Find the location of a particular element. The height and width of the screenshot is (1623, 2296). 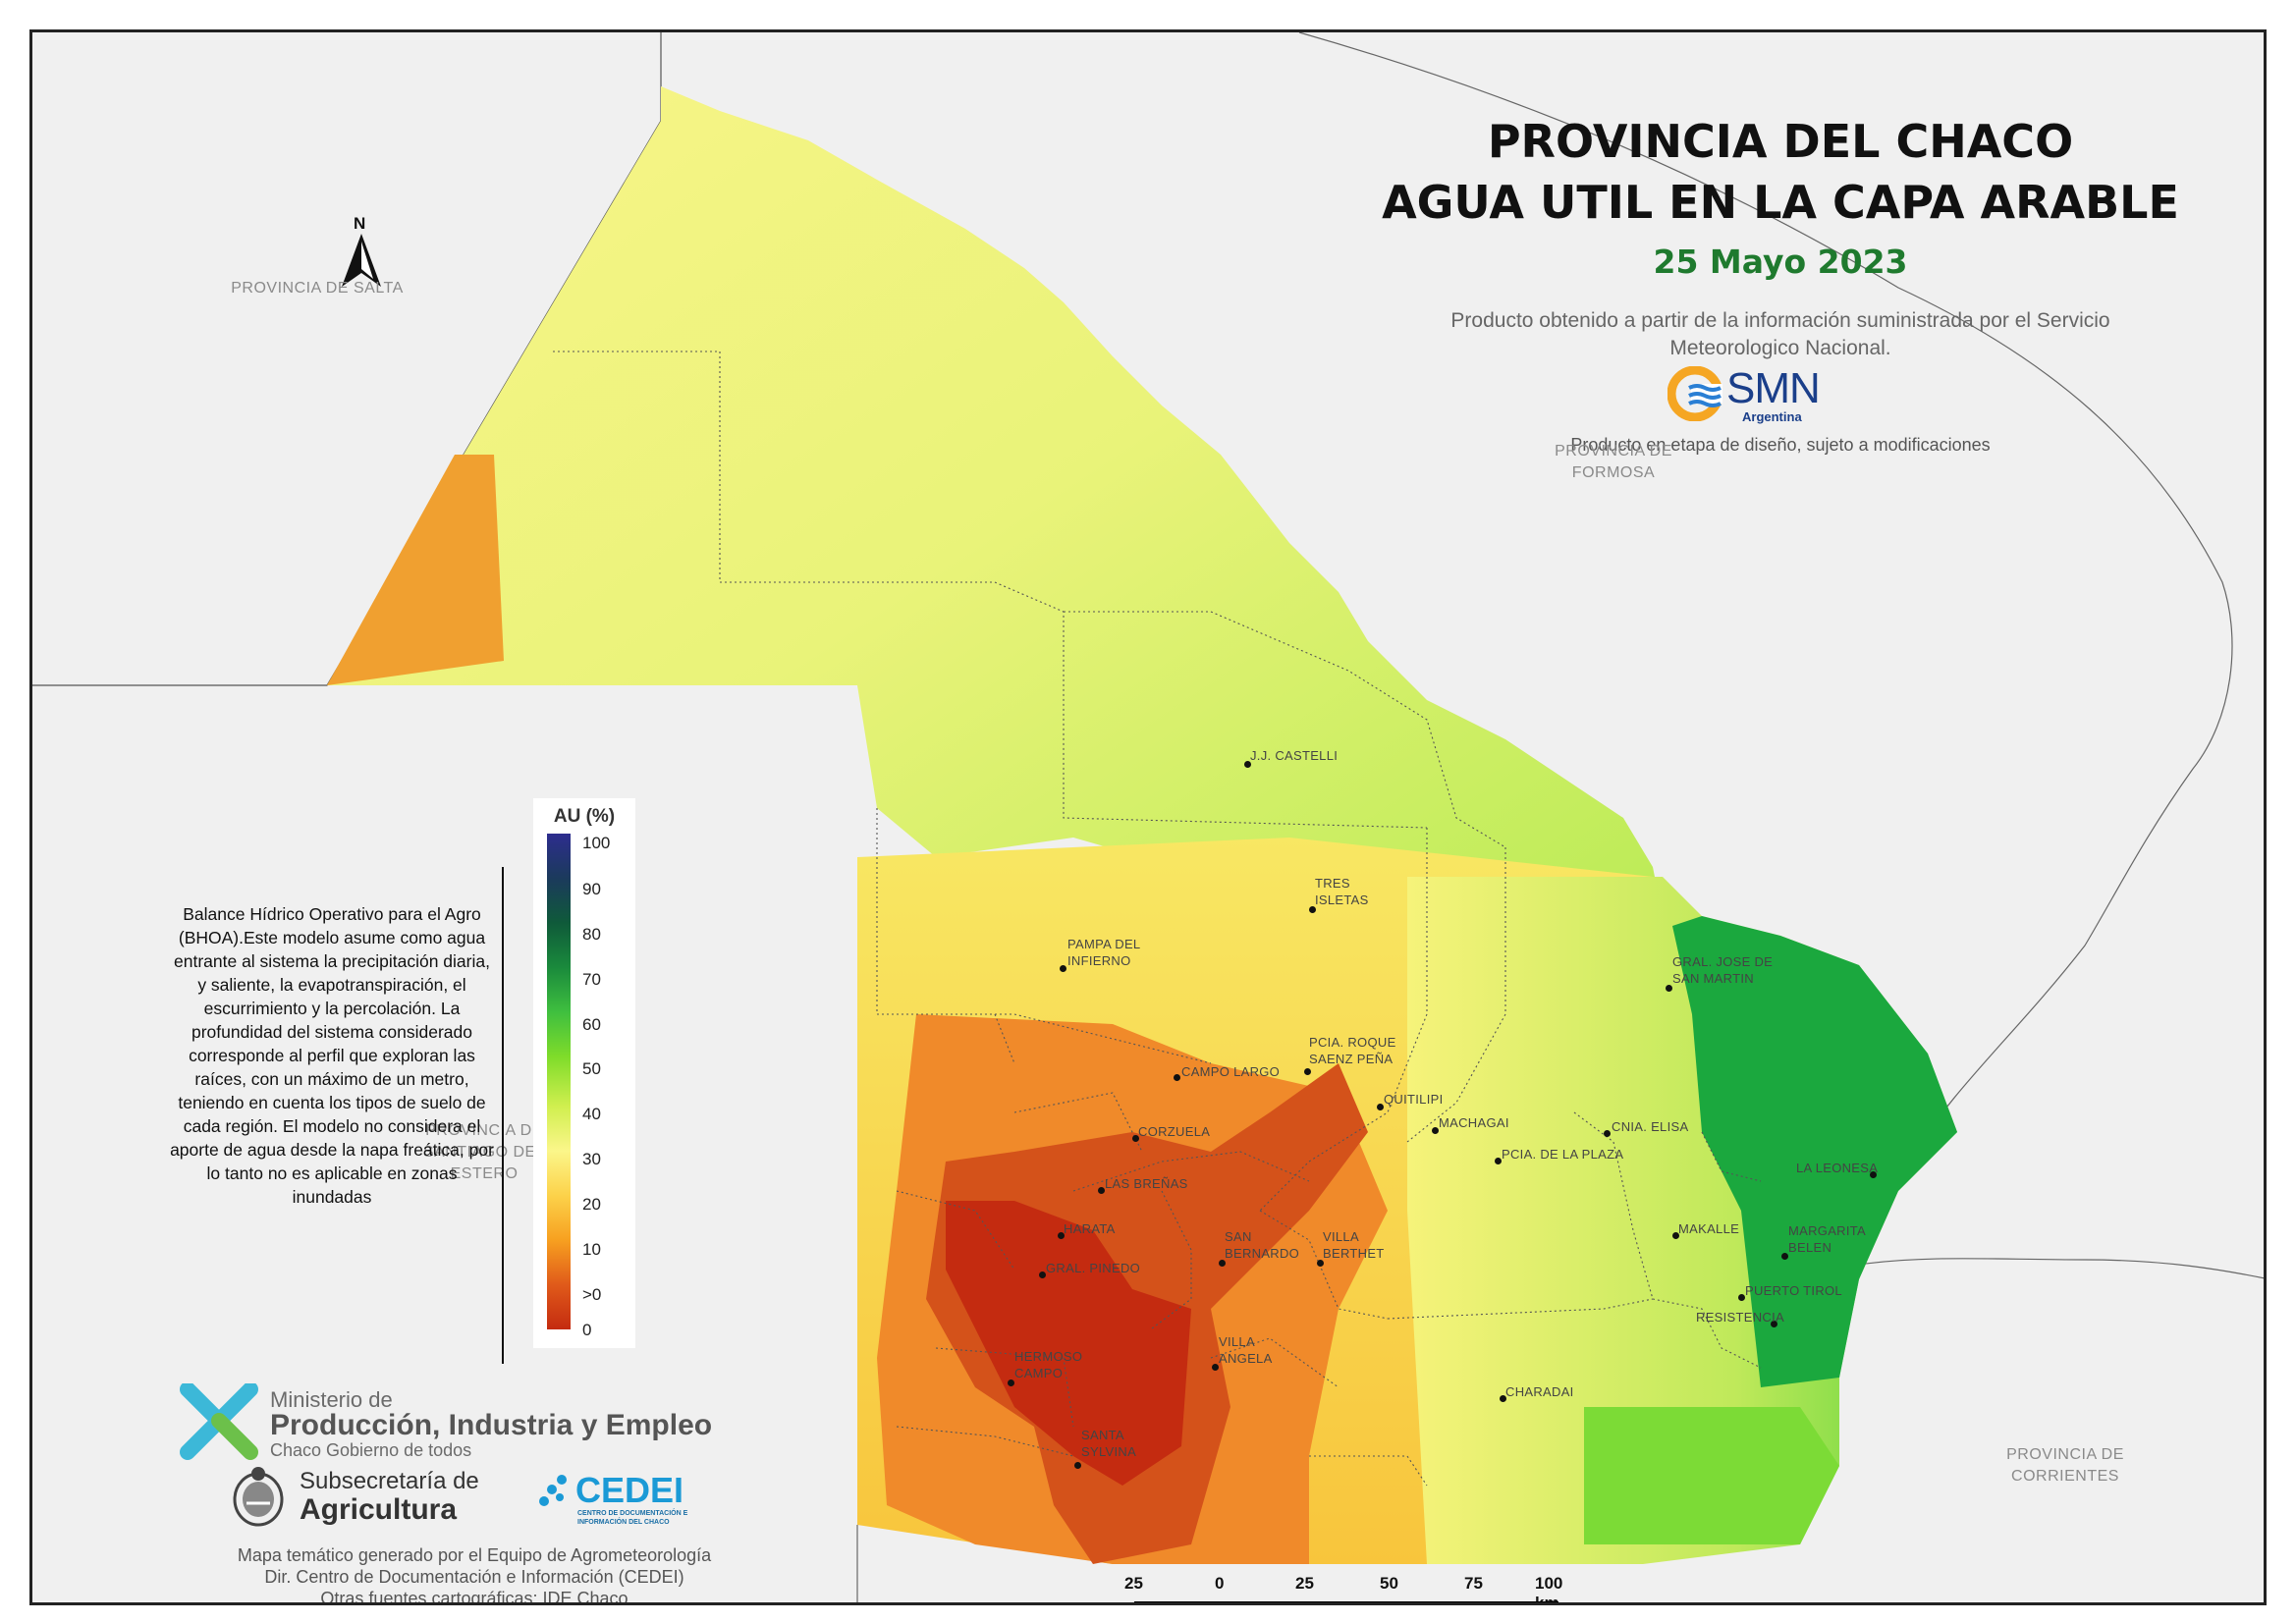

subsecretaria-logo: Subsecretaría de Agricultura is located at coordinates (376, 1498).